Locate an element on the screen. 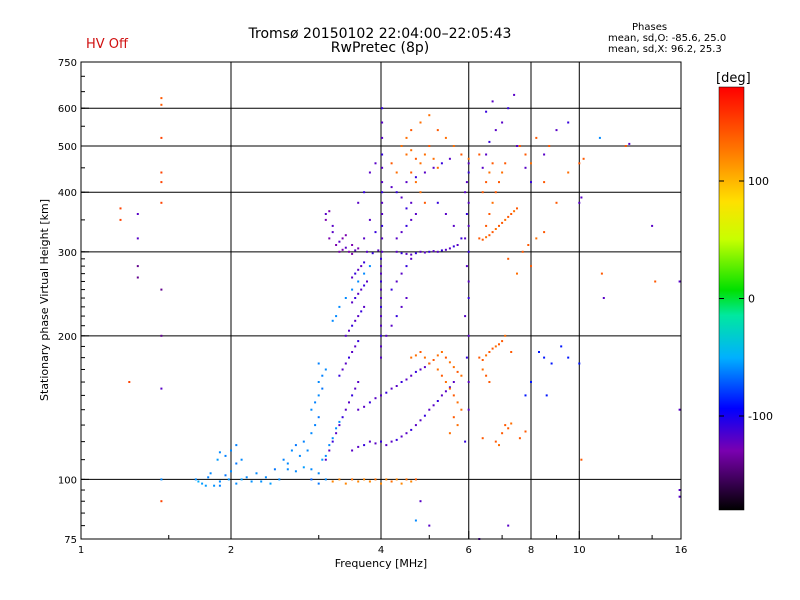 Image resolution: width=800 pixels, height=600 pixels. x-tick-label: 1 is located at coordinates (81, 550).